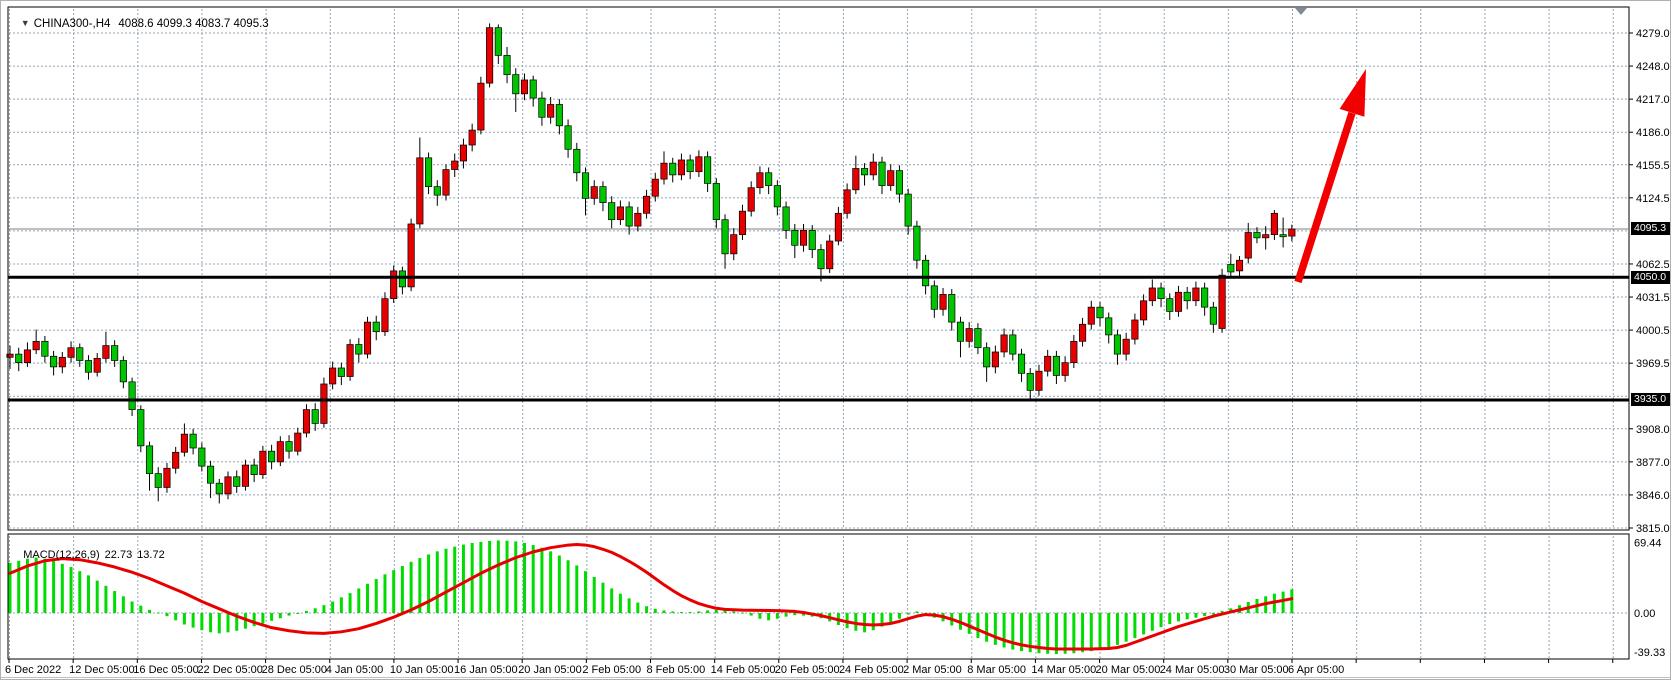 The width and height of the screenshot is (1671, 680). Describe the element at coordinates (1653, 265) in the screenshot. I see `price-tick-label: 4062.5` at that location.